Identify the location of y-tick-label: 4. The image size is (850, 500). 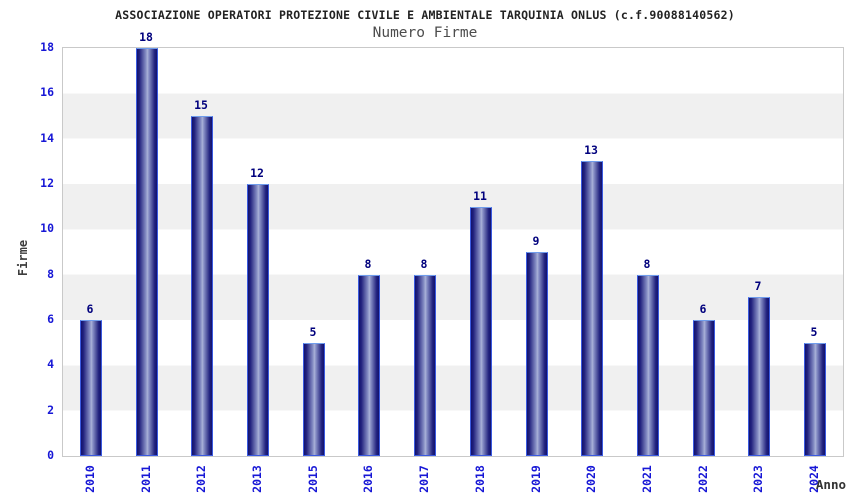
(50, 364).